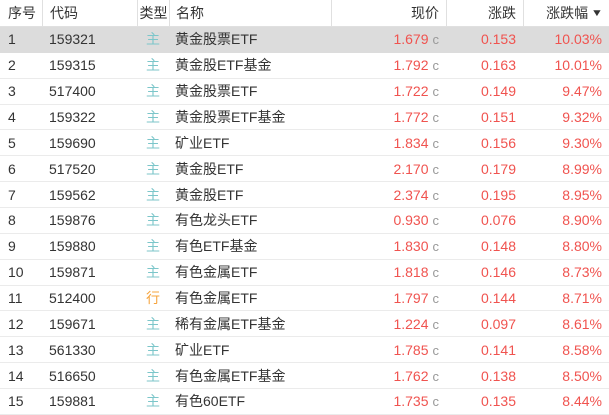  I want to click on table-row: 10 159871 主 有色金属ETF 1.818 c 0.146 8.73%, so click(304, 273).